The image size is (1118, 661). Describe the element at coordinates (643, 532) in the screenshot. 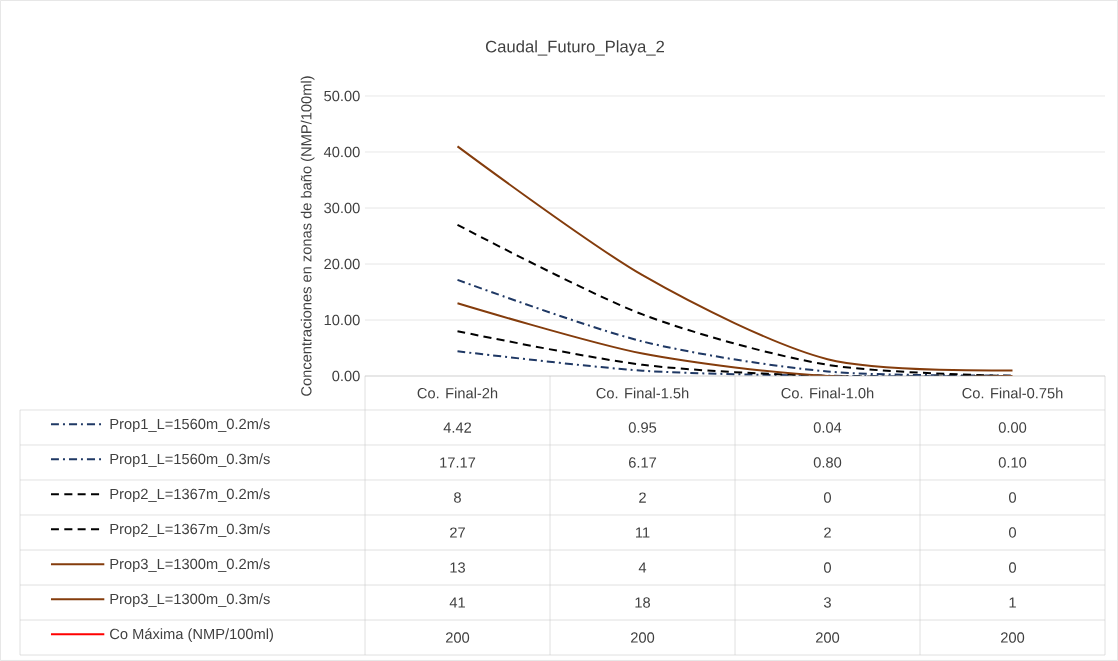

I see `data-label: 11` at that location.